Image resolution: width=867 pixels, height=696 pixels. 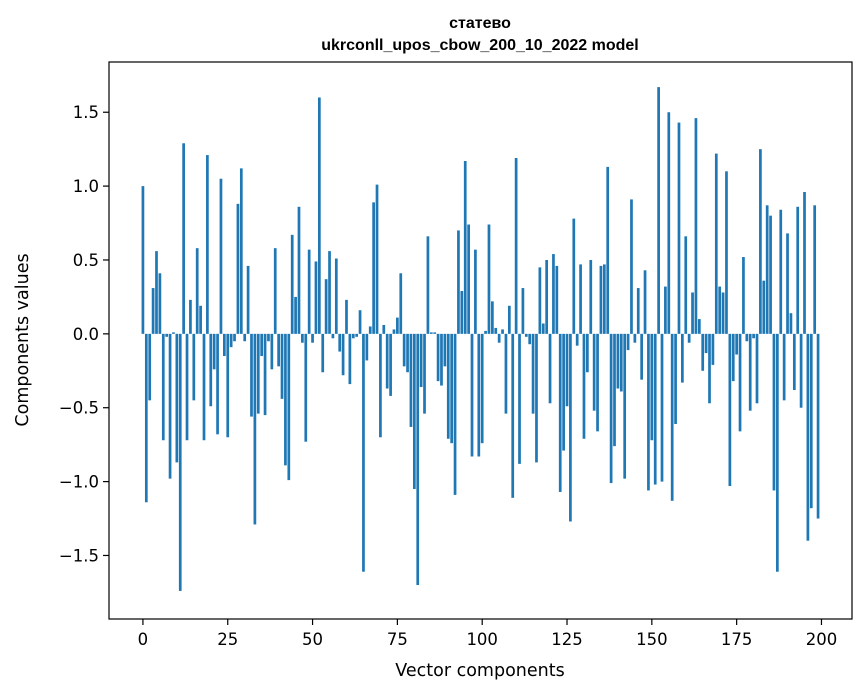 I want to click on x-tick-label: 25, so click(x=227, y=639).